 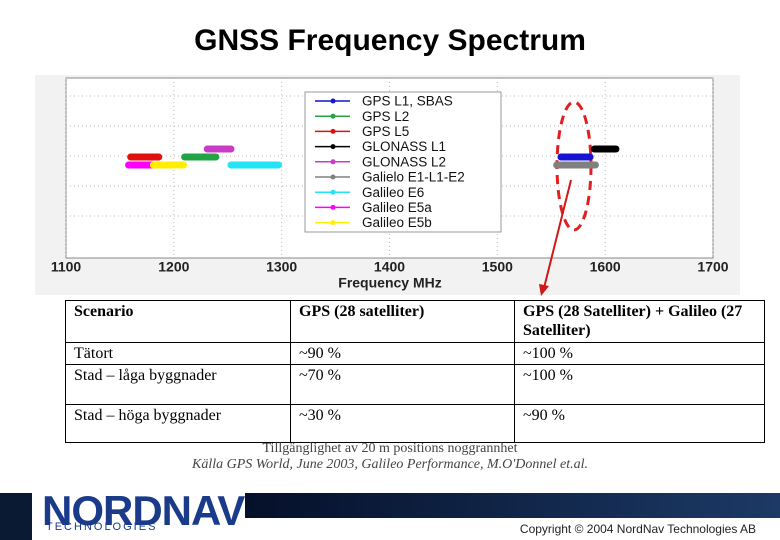 What do you see at coordinates (393, 192) in the screenshot?
I see `legend-label: Galileo E6` at bounding box center [393, 192].